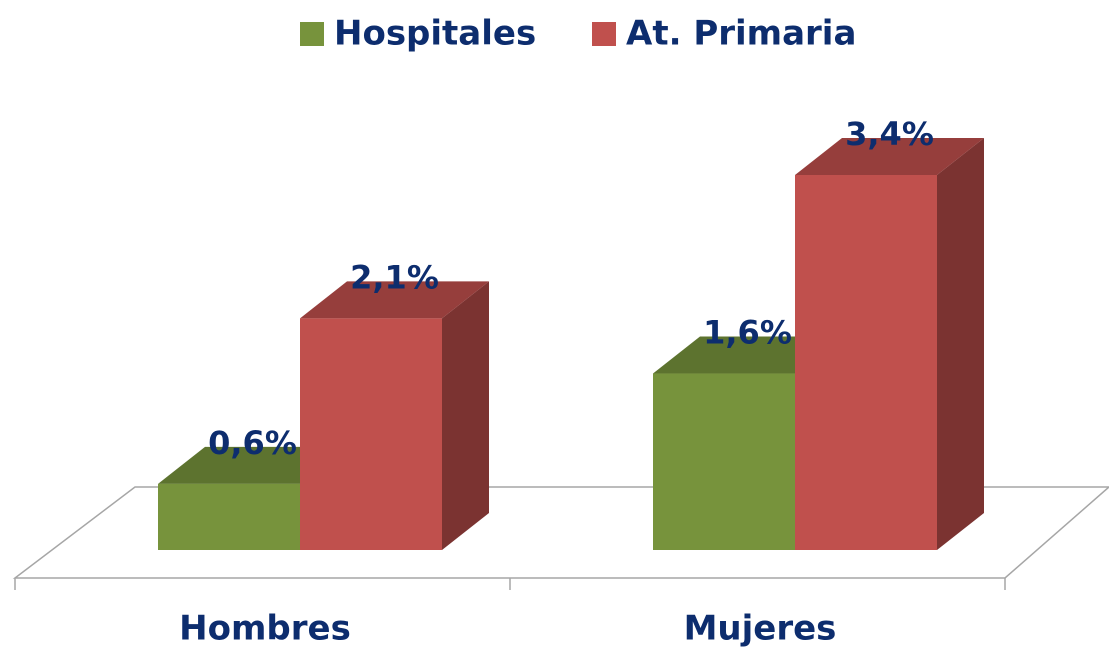 This screenshot has width=1109, height=649. I want to click on value-label: 0,6%, so click(252, 443).